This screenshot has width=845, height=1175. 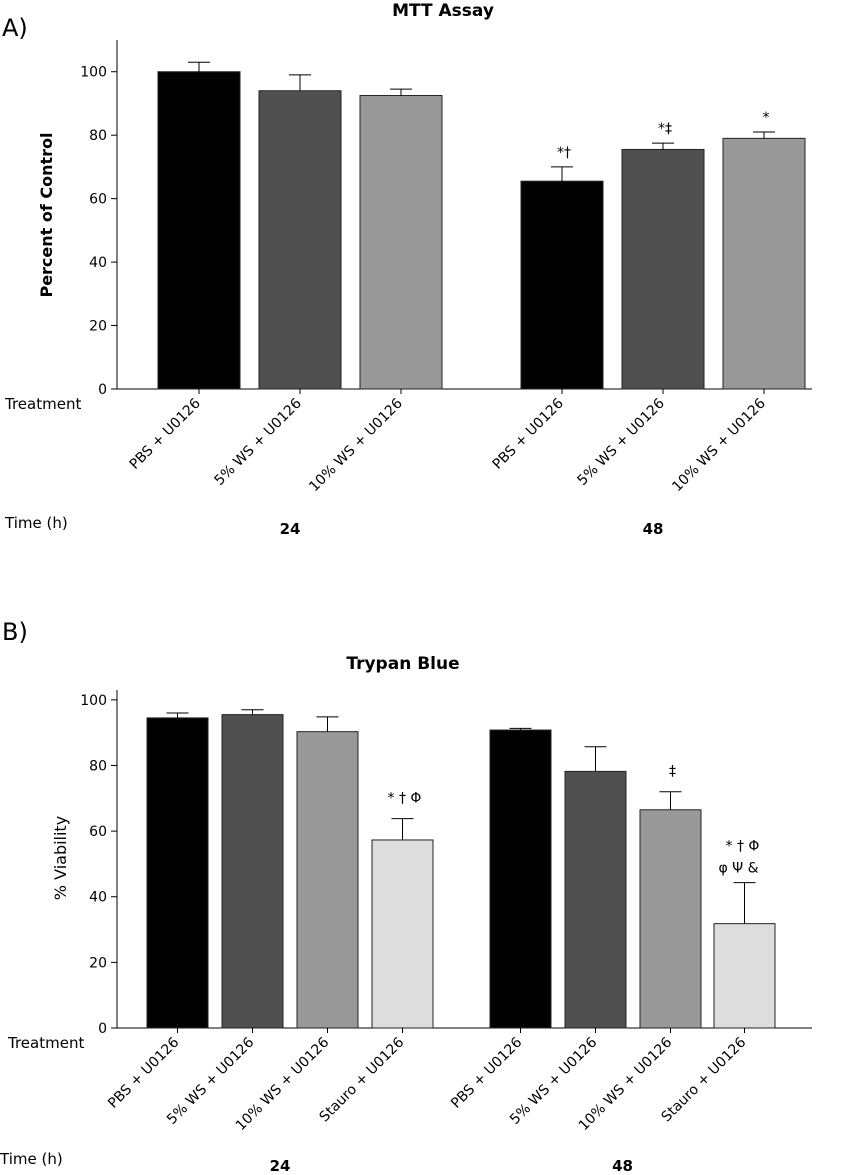 I want to click on chart2-y-axis-label: % Viability, so click(x=60, y=858).